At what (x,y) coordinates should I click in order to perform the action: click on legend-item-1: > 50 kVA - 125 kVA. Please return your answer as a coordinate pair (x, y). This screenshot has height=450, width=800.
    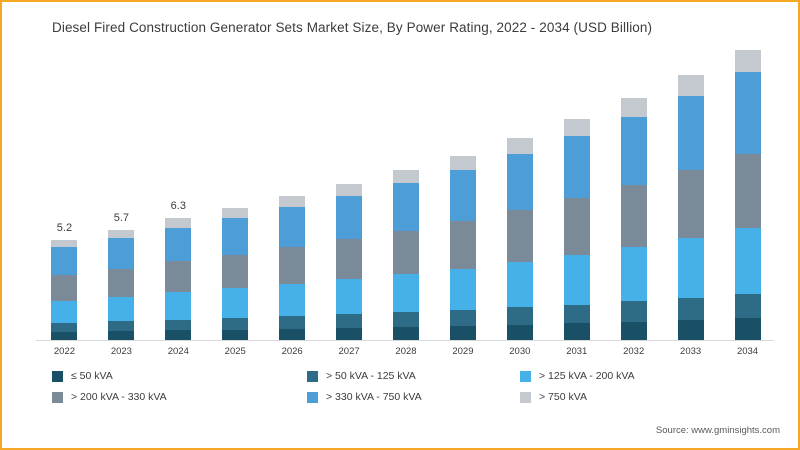
    Looking at the image, I should click on (413, 376).